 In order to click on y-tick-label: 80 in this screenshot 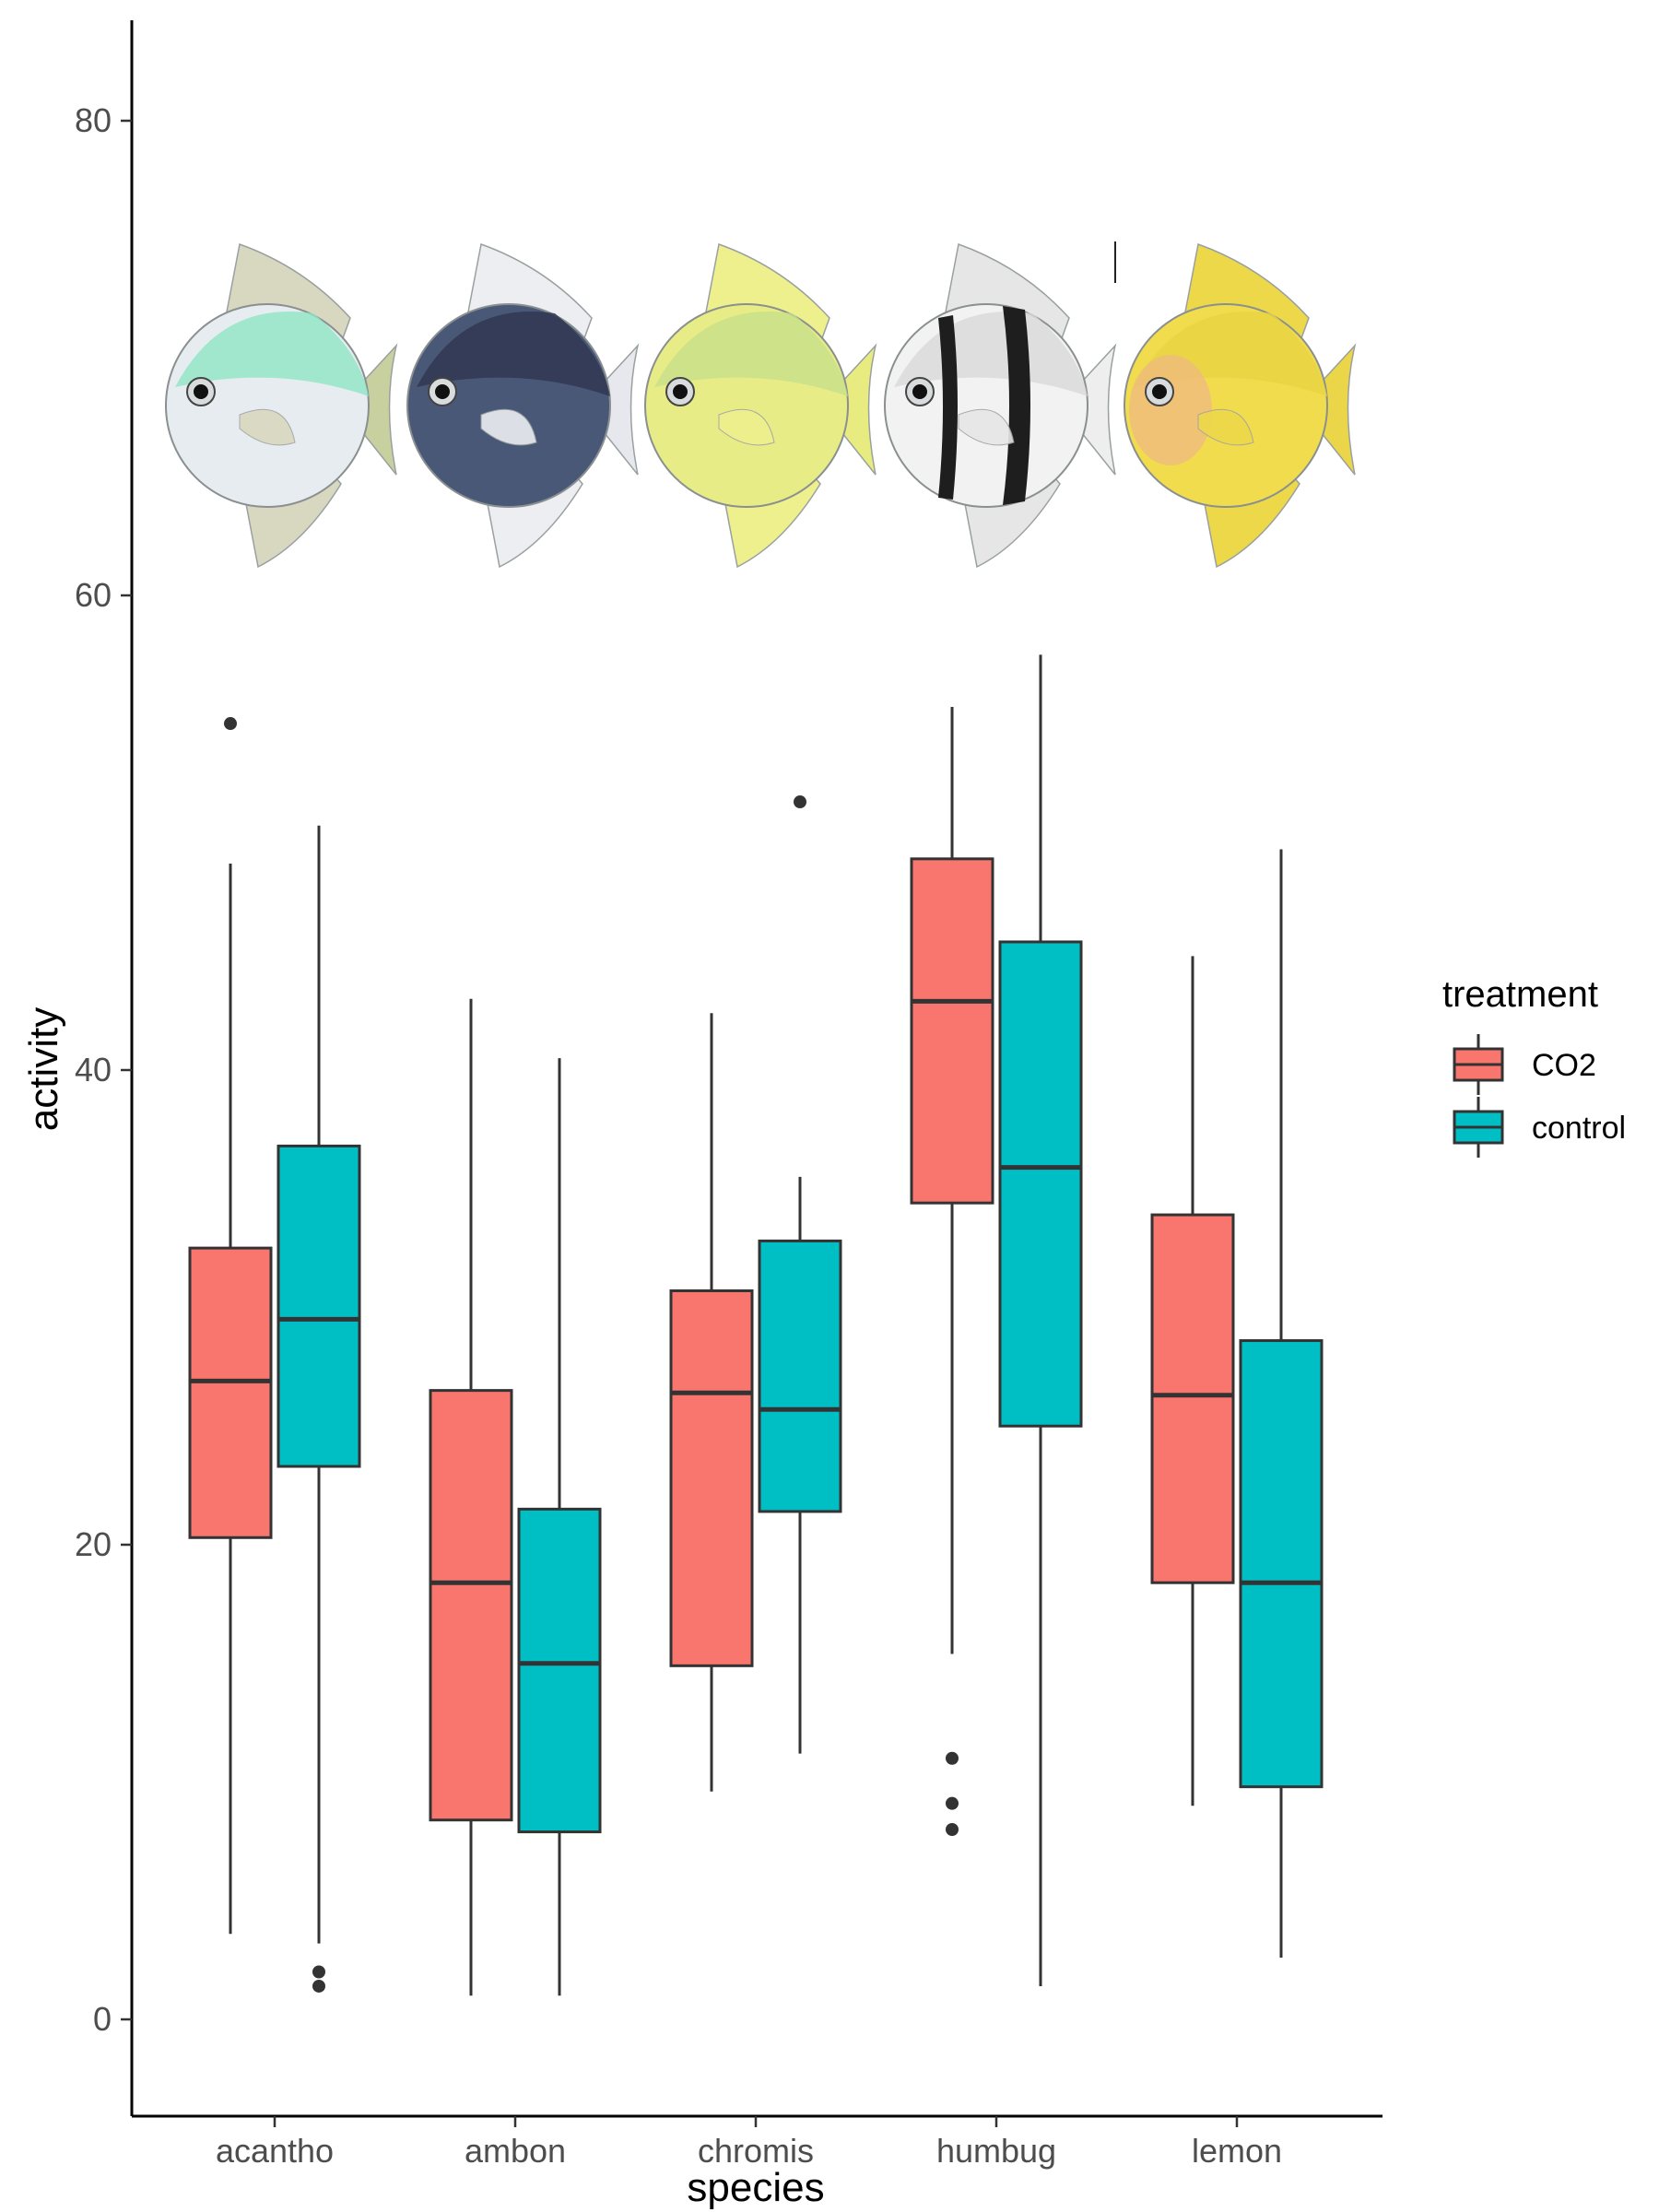, I will do `click(93, 120)`.